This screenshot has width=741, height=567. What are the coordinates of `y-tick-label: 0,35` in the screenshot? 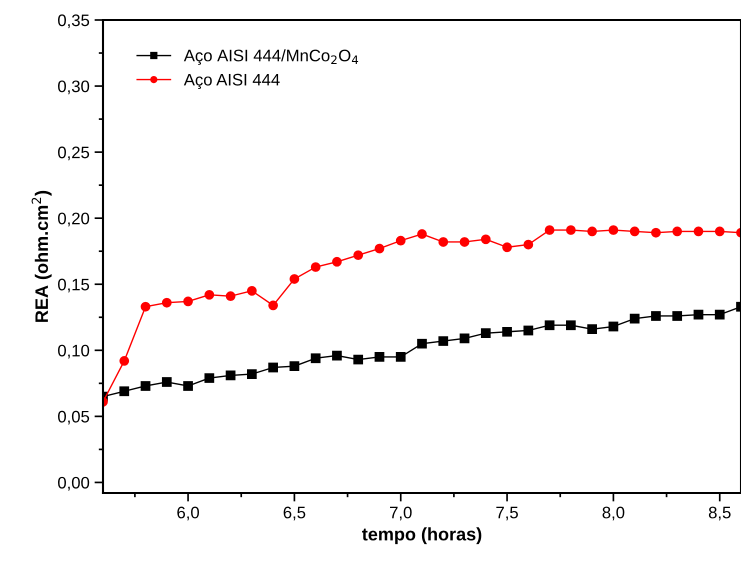 It's located at (74, 21).